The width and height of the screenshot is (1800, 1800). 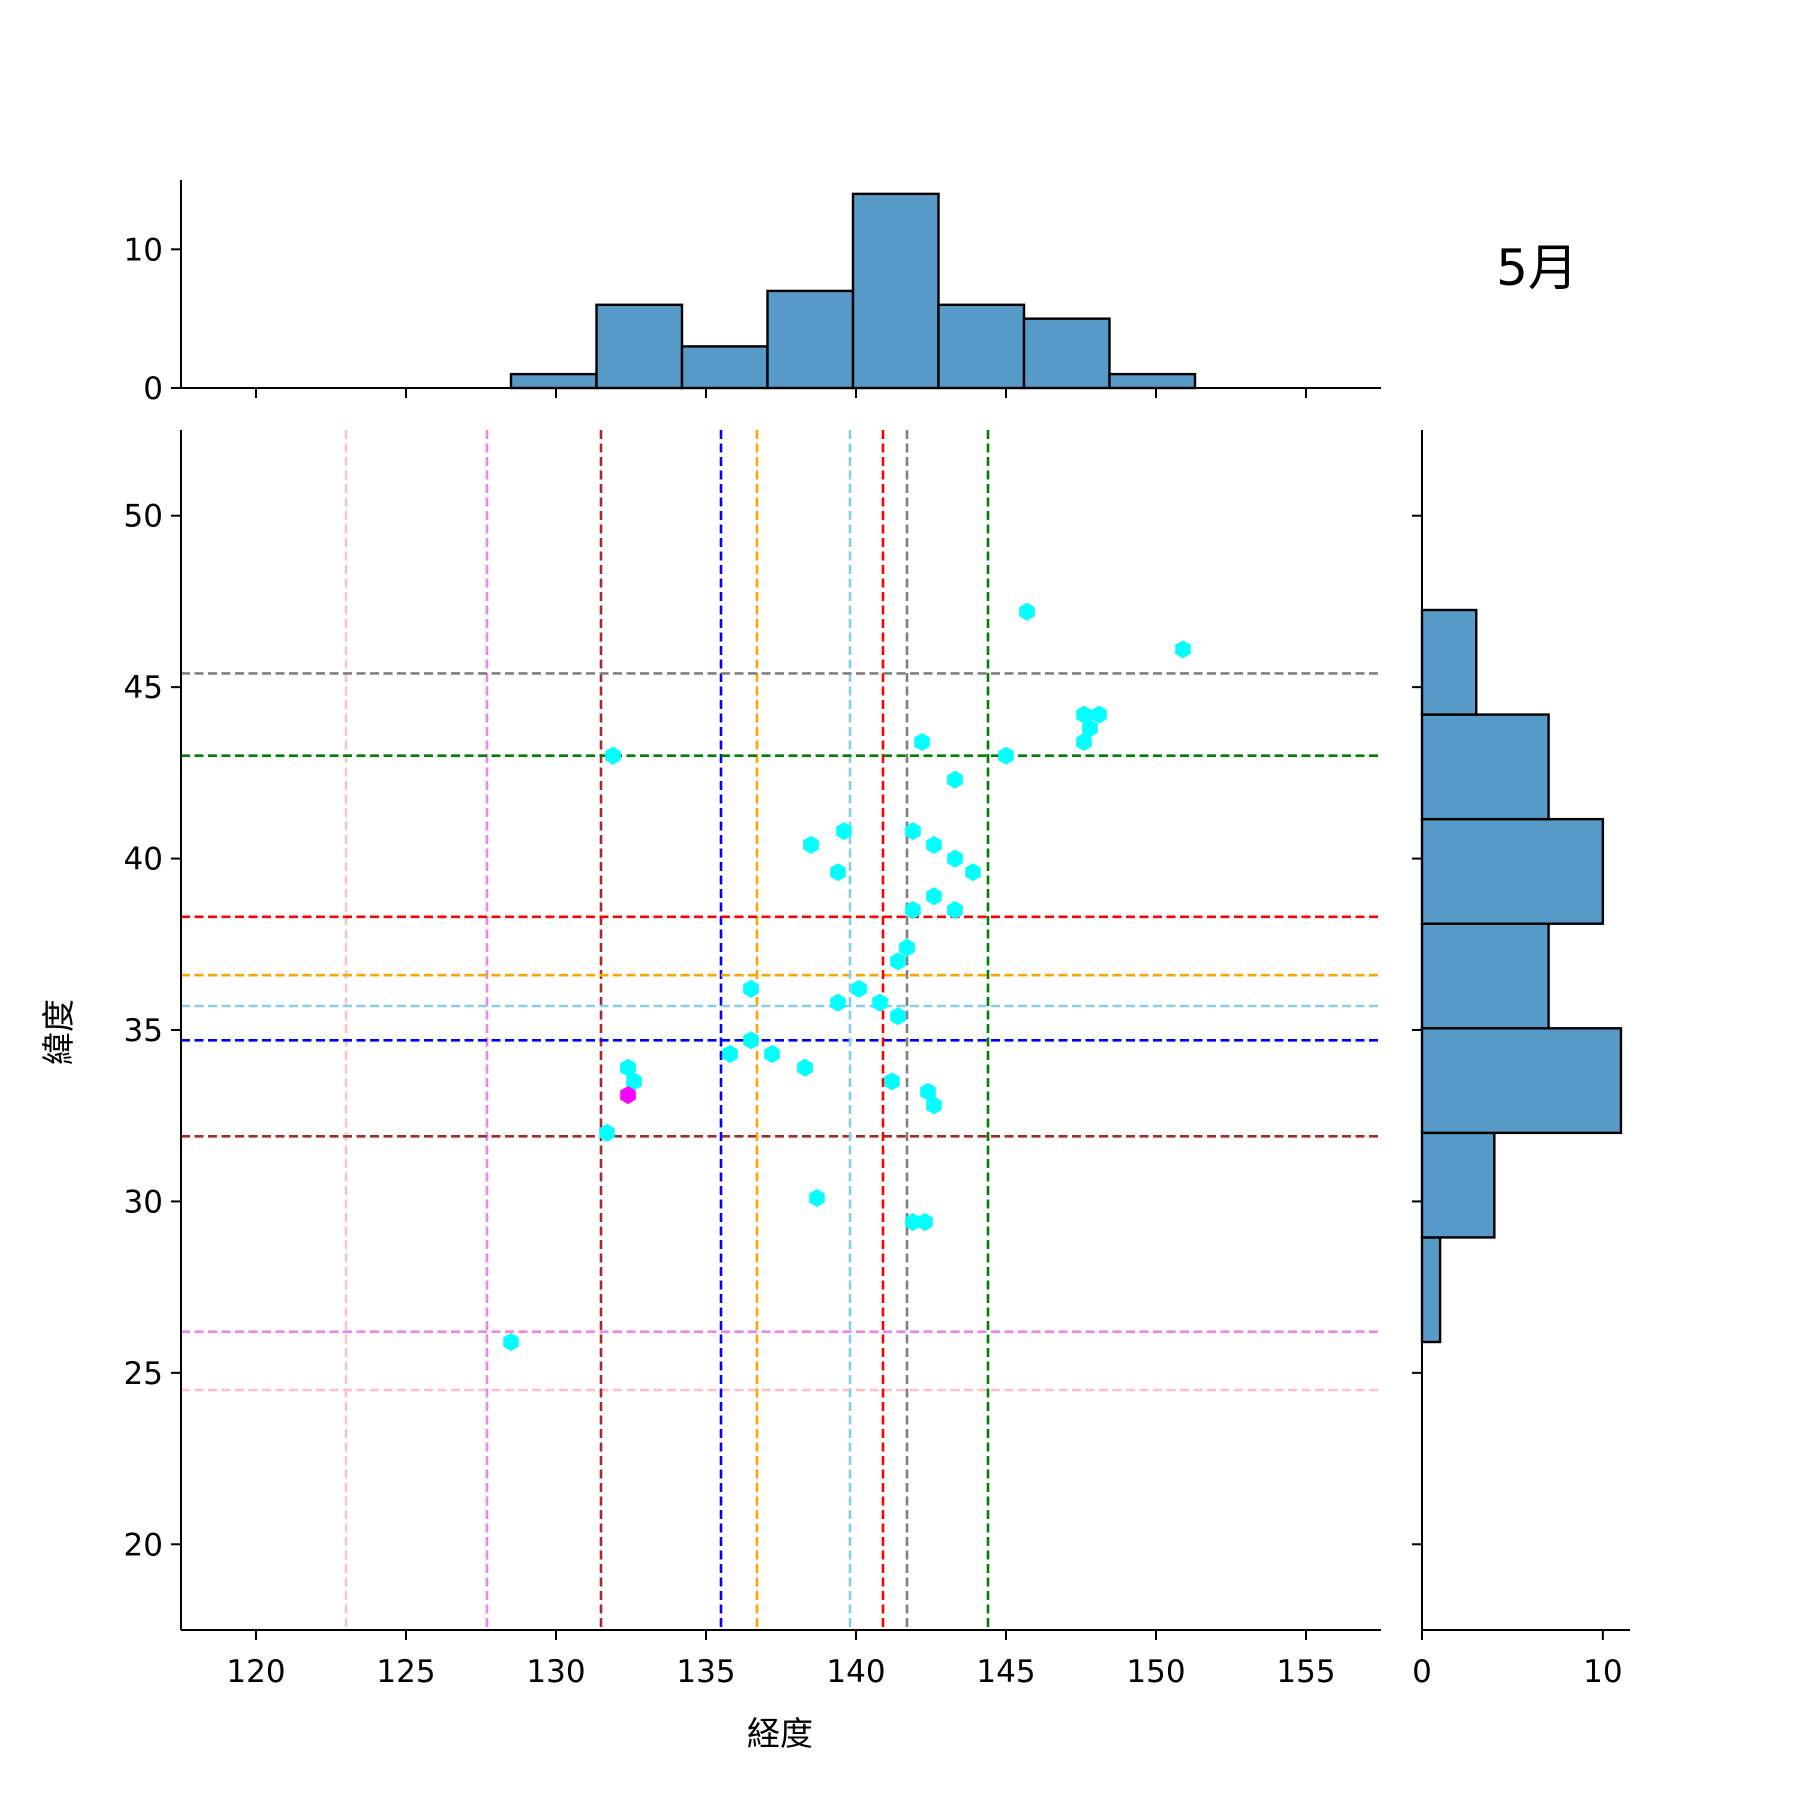 I want to click on x-axis-label: 経度, so click(x=780, y=1733).